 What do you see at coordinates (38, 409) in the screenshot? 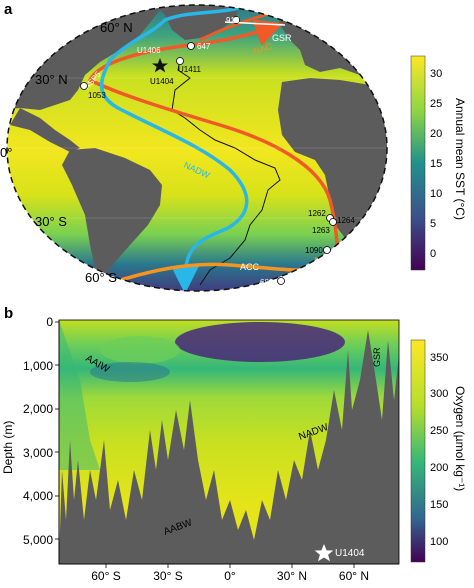
I see `depth-tick-2000: 2,000` at bounding box center [38, 409].